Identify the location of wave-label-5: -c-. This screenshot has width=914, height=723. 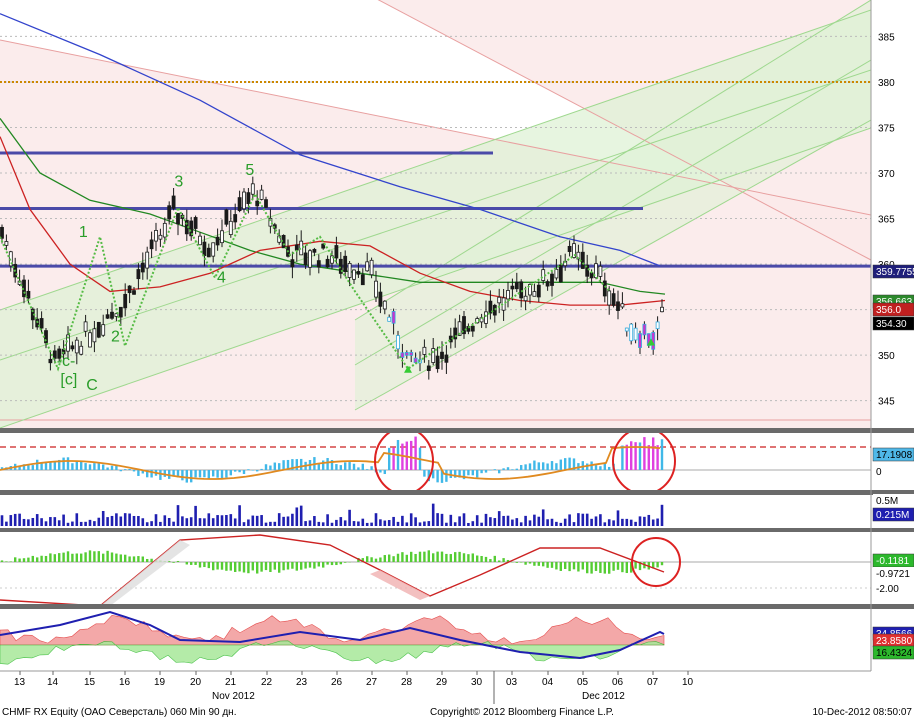
(66, 361).